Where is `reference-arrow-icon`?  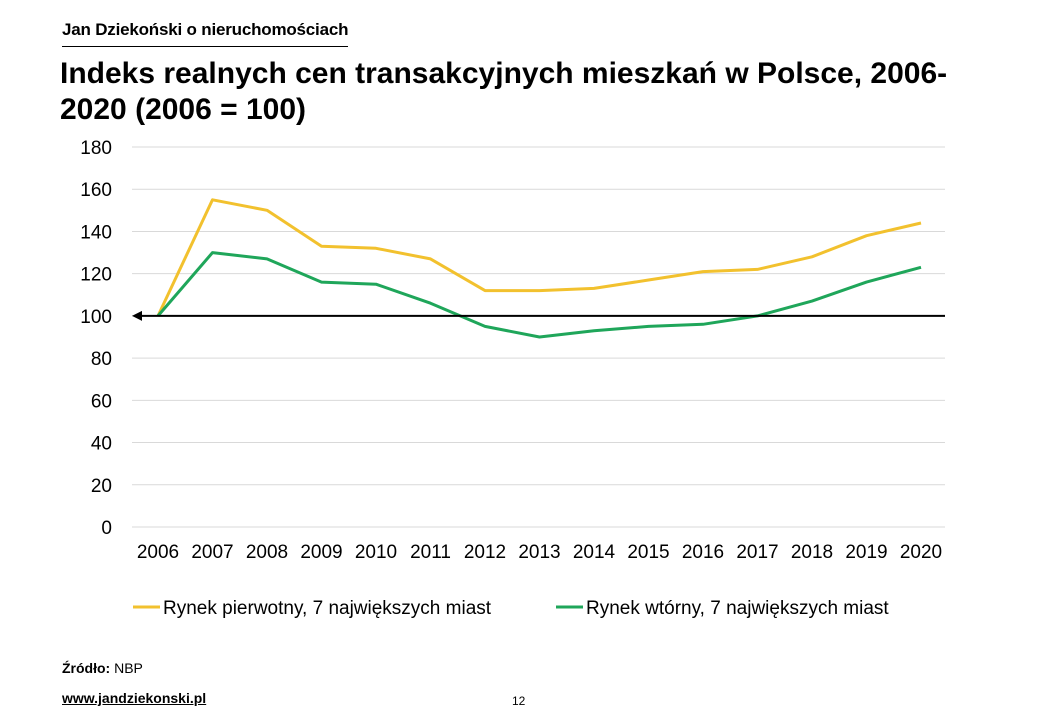
reference-arrow-icon is located at coordinates (137, 315).